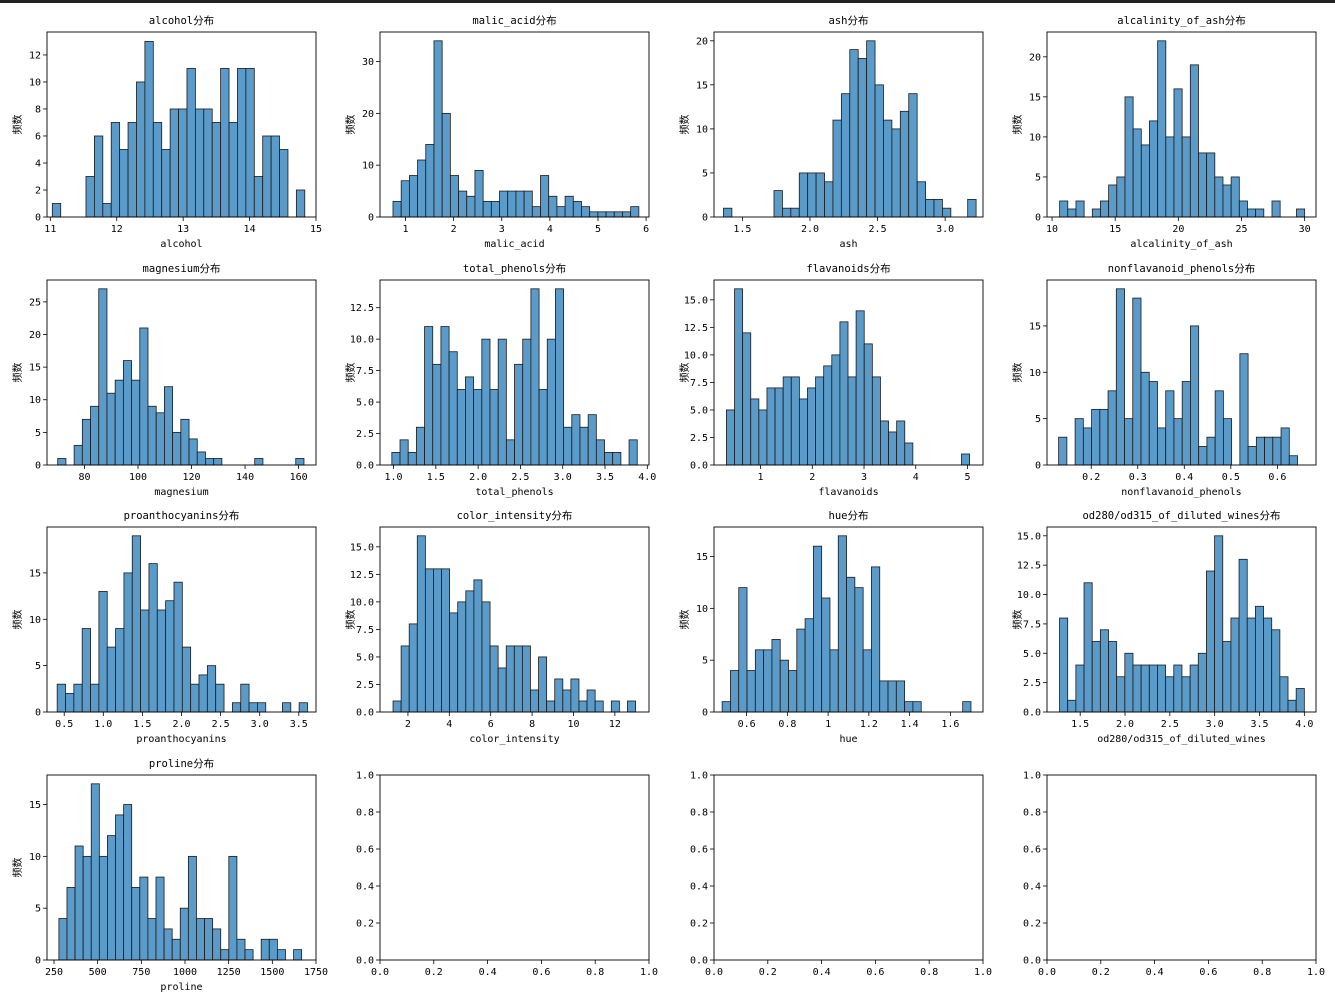  I want to click on y-tick-label: 0.0, so click(365, 713).